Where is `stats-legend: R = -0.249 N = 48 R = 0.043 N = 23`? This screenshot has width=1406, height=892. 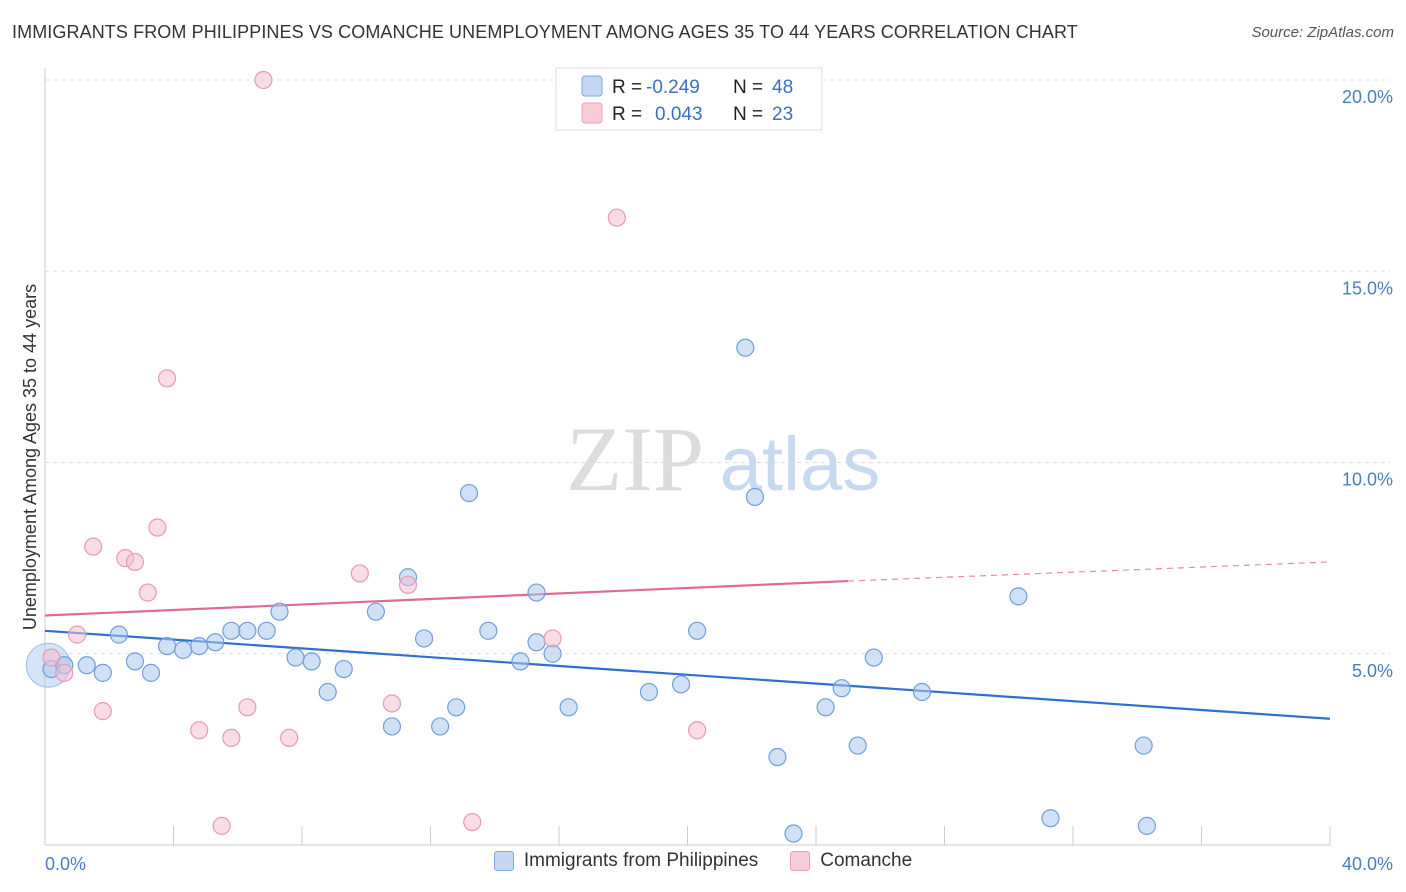 stats-legend: R = -0.249 N = 48 R = 0.043 N = 23 is located at coordinates (689, 99).